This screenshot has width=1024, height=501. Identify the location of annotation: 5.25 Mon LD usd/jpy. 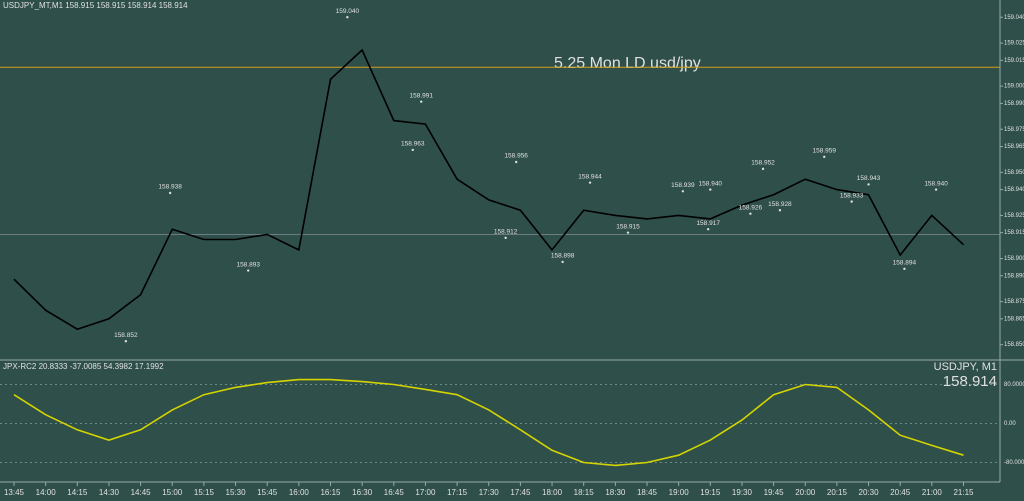
(627, 63).